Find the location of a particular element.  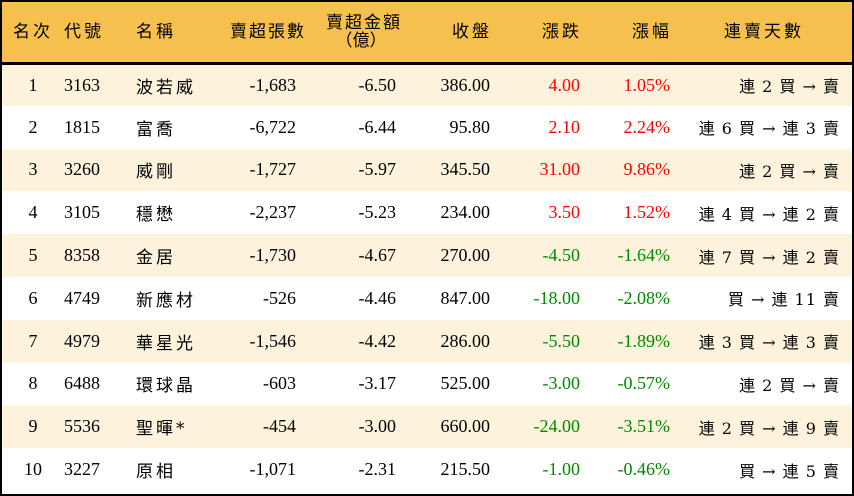

cell-name: 聖暉* is located at coordinates (162, 429).